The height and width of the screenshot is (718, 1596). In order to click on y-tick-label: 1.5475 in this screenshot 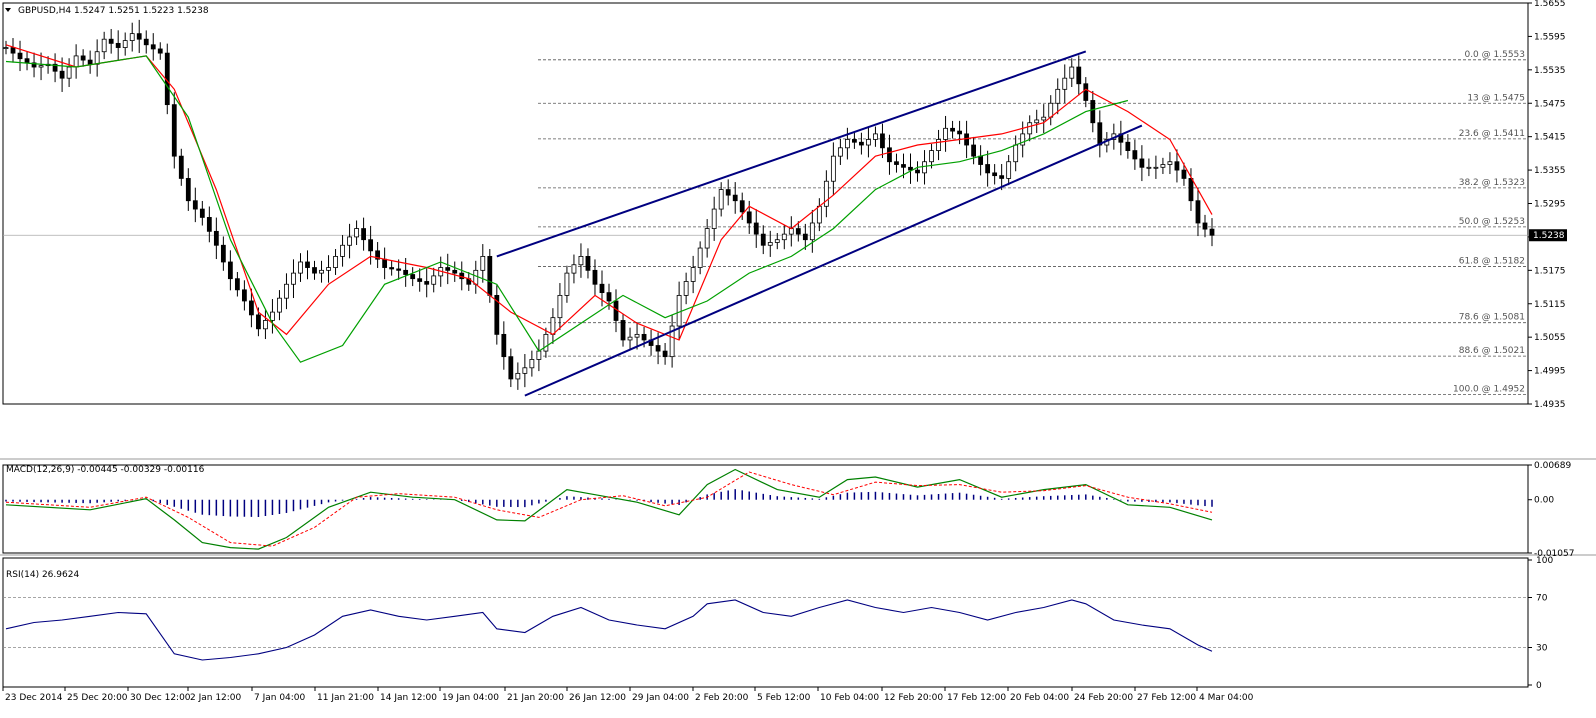, I will do `click(1550, 104)`.